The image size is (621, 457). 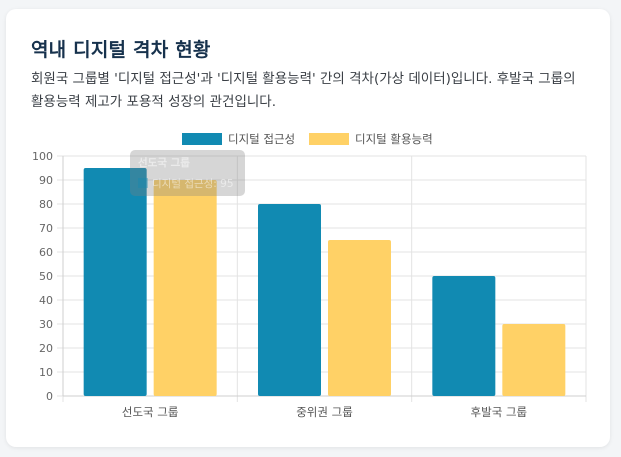 I want to click on x-tick-label: 선도국 그룹, so click(x=150, y=412).